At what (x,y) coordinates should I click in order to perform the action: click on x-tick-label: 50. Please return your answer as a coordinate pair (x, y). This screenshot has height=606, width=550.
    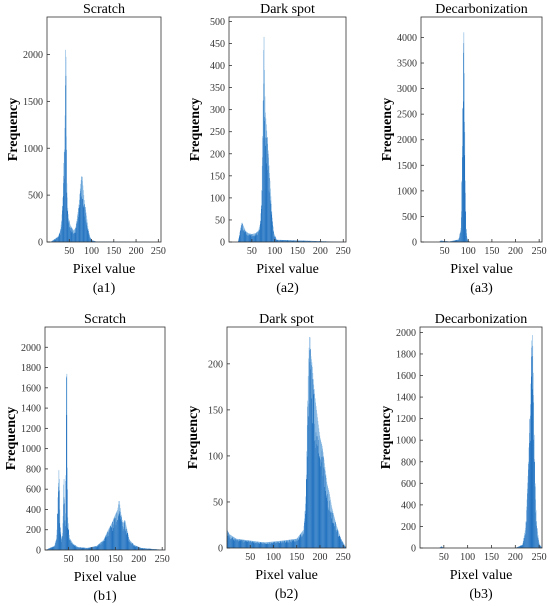
    Looking at the image, I should click on (445, 251).